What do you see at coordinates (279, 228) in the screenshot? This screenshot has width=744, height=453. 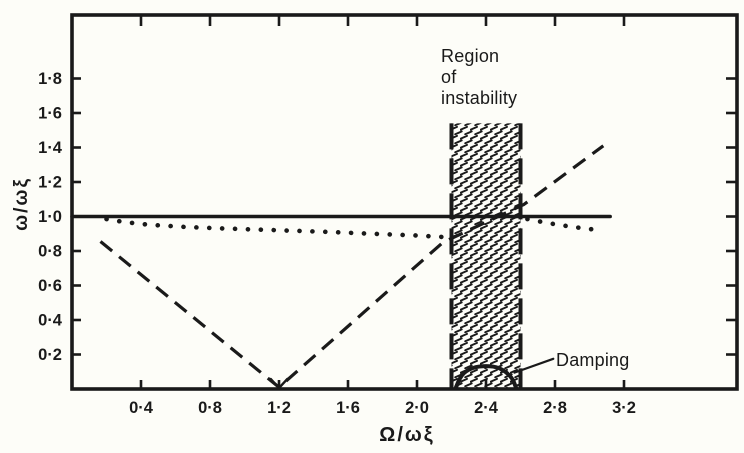 I see `series-whirl-frequency-dotted-left` at bounding box center [279, 228].